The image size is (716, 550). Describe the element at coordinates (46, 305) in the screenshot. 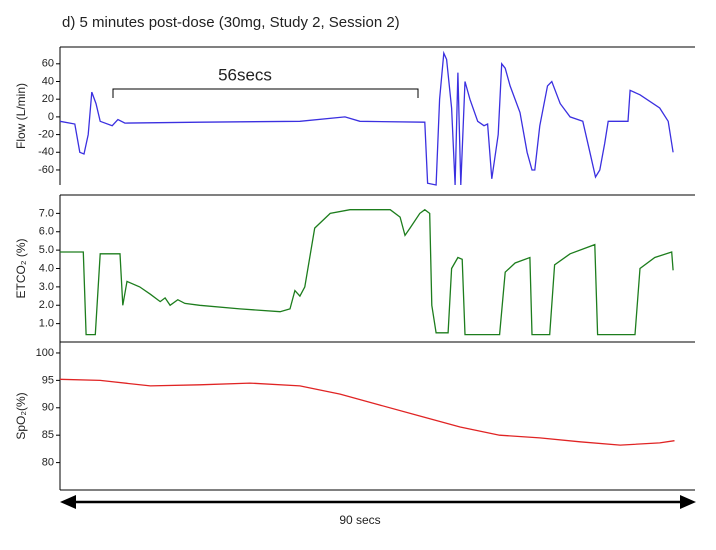

I see `y-tick-label: 2.0` at that location.